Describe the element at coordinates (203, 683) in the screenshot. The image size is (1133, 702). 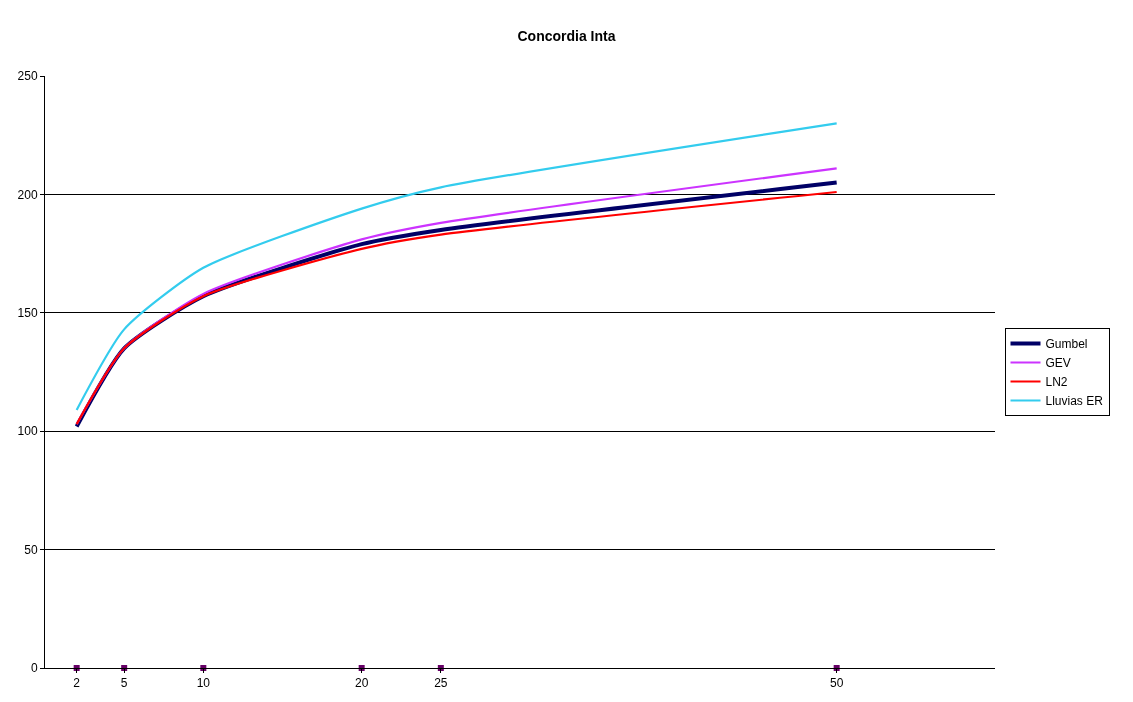
I see `x-tick-label: 10` at that location.